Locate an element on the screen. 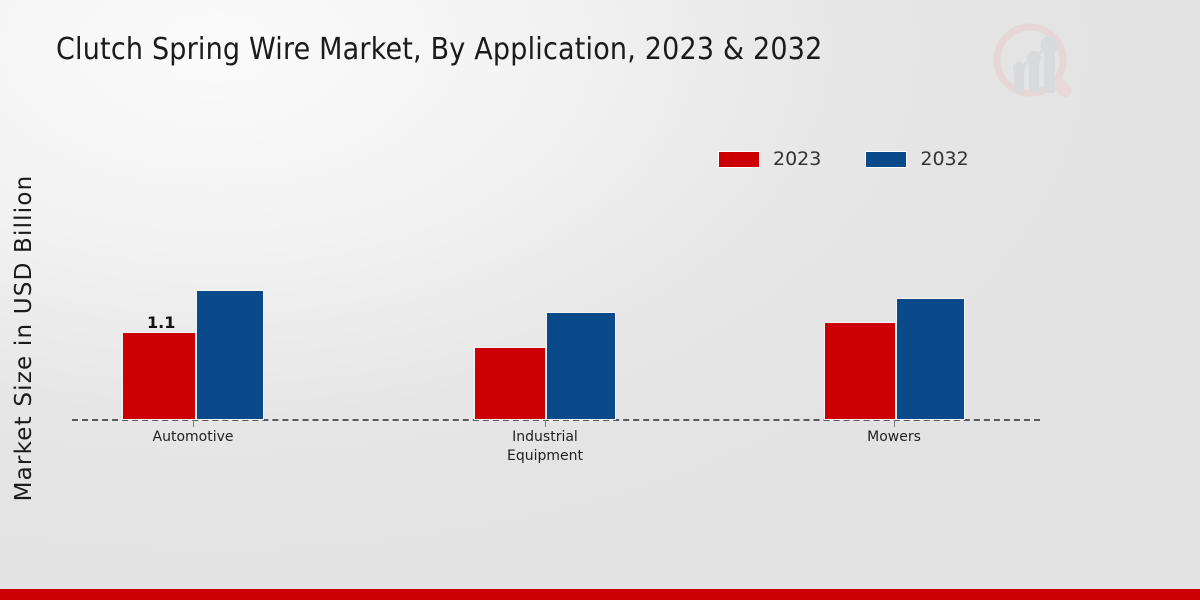  x-axis-tick-mowers is located at coordinates (894, 423).